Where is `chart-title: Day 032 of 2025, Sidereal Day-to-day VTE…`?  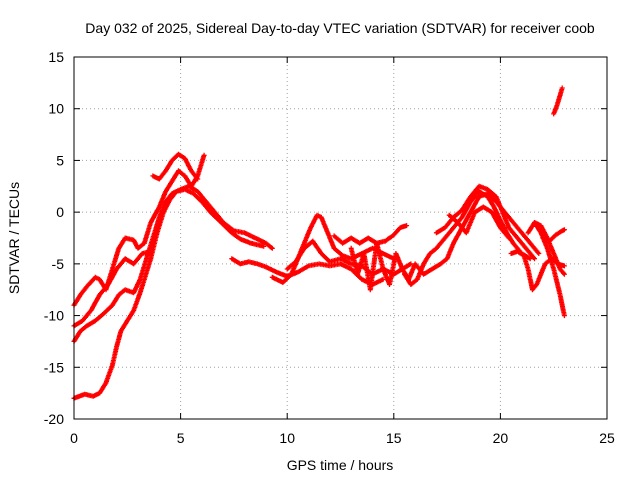 chart-title: Day 032 of 2025, Sidereal Day-to-day VTE… is located at coordinates (340, 28).